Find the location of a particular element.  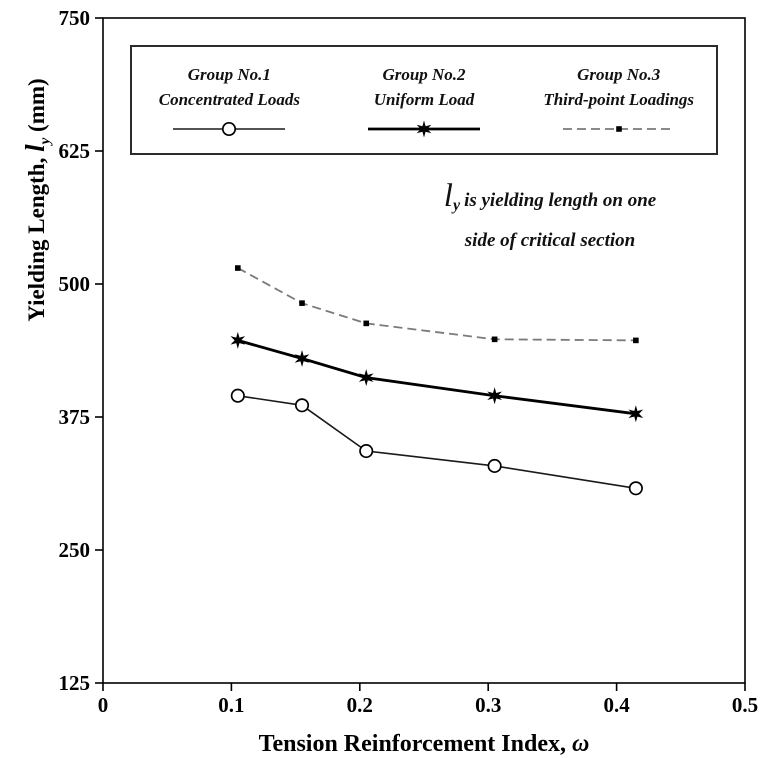

legend-group2-subtitle: Uniform Load is located at coordinates (424, 99).